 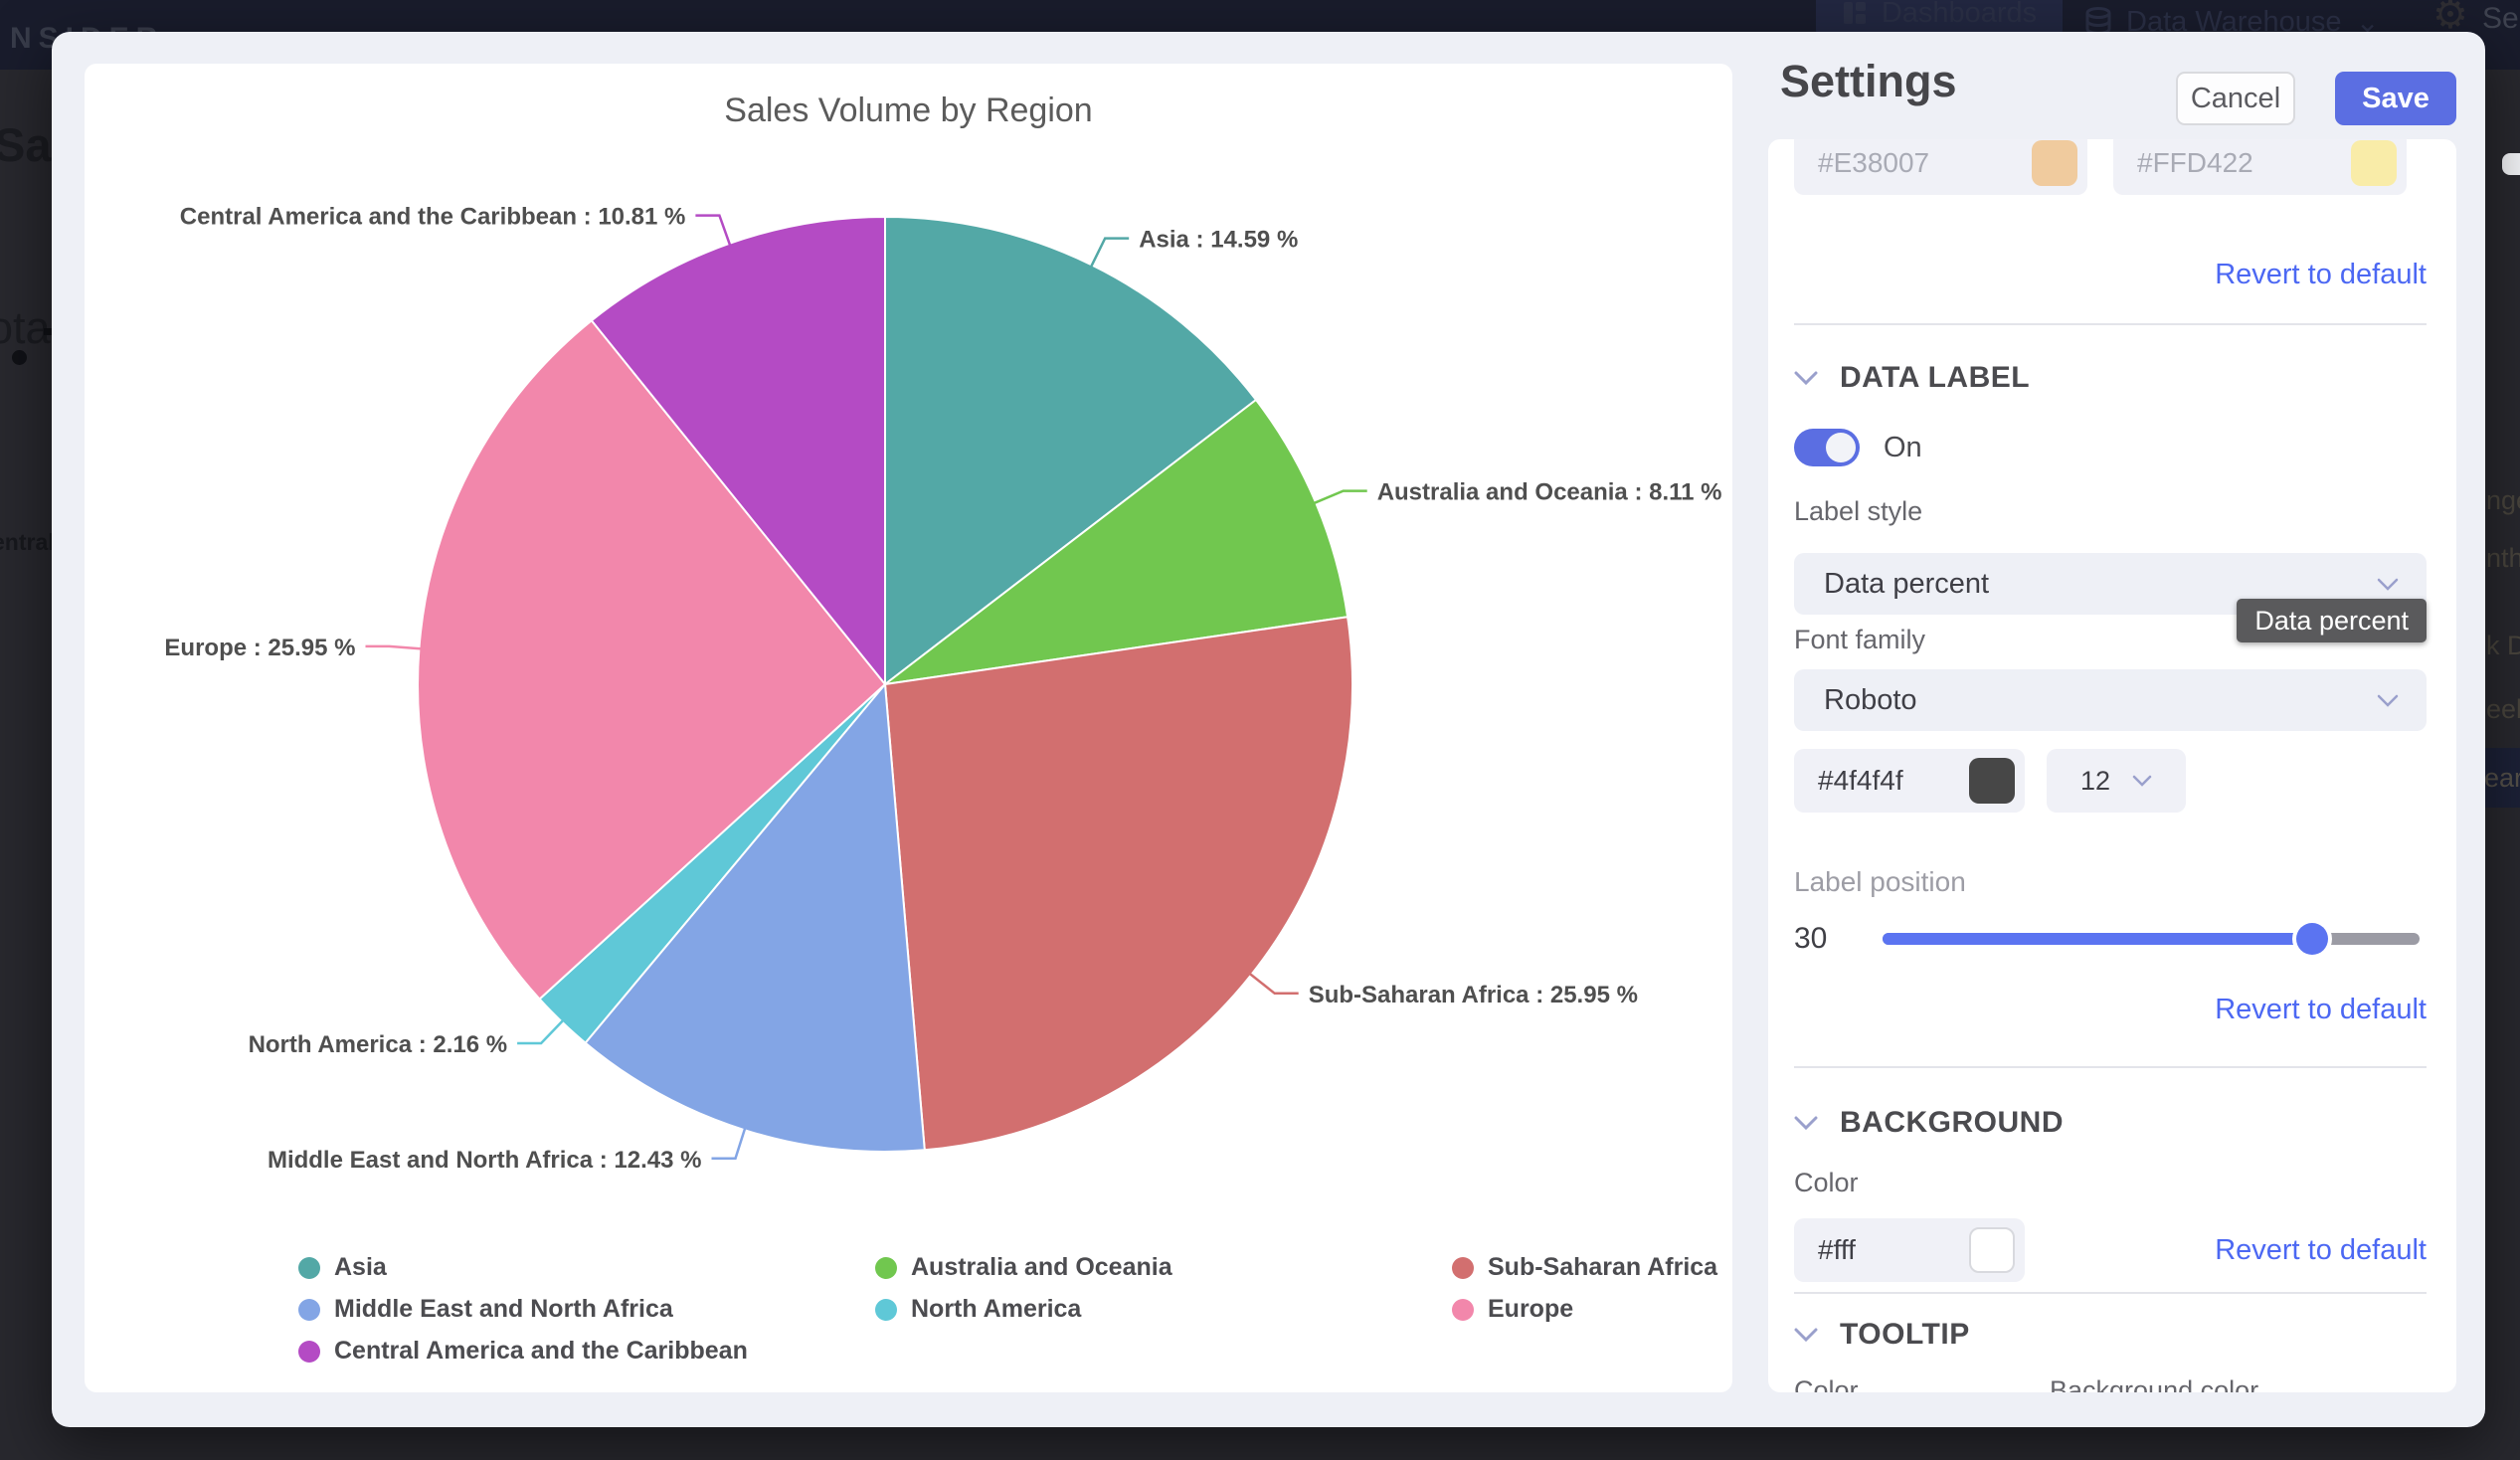 What do you see at coordinates (1992, 781) in the screenshot?
I see `font-color-swatch` at bounding box center [1992, 781].